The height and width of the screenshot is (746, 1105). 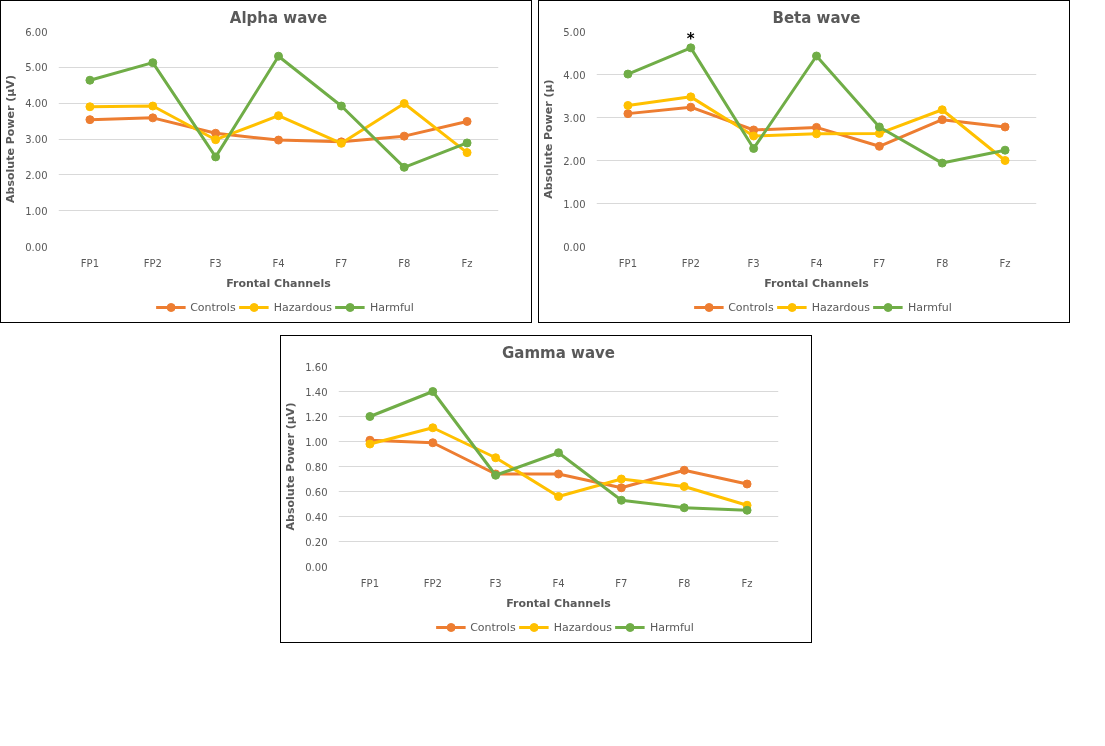 What do you see at coordinates (549, 139) in the screenshot?
I see `y-axis-title: Absolute Power (µ)` at bounding box center [549, 139].